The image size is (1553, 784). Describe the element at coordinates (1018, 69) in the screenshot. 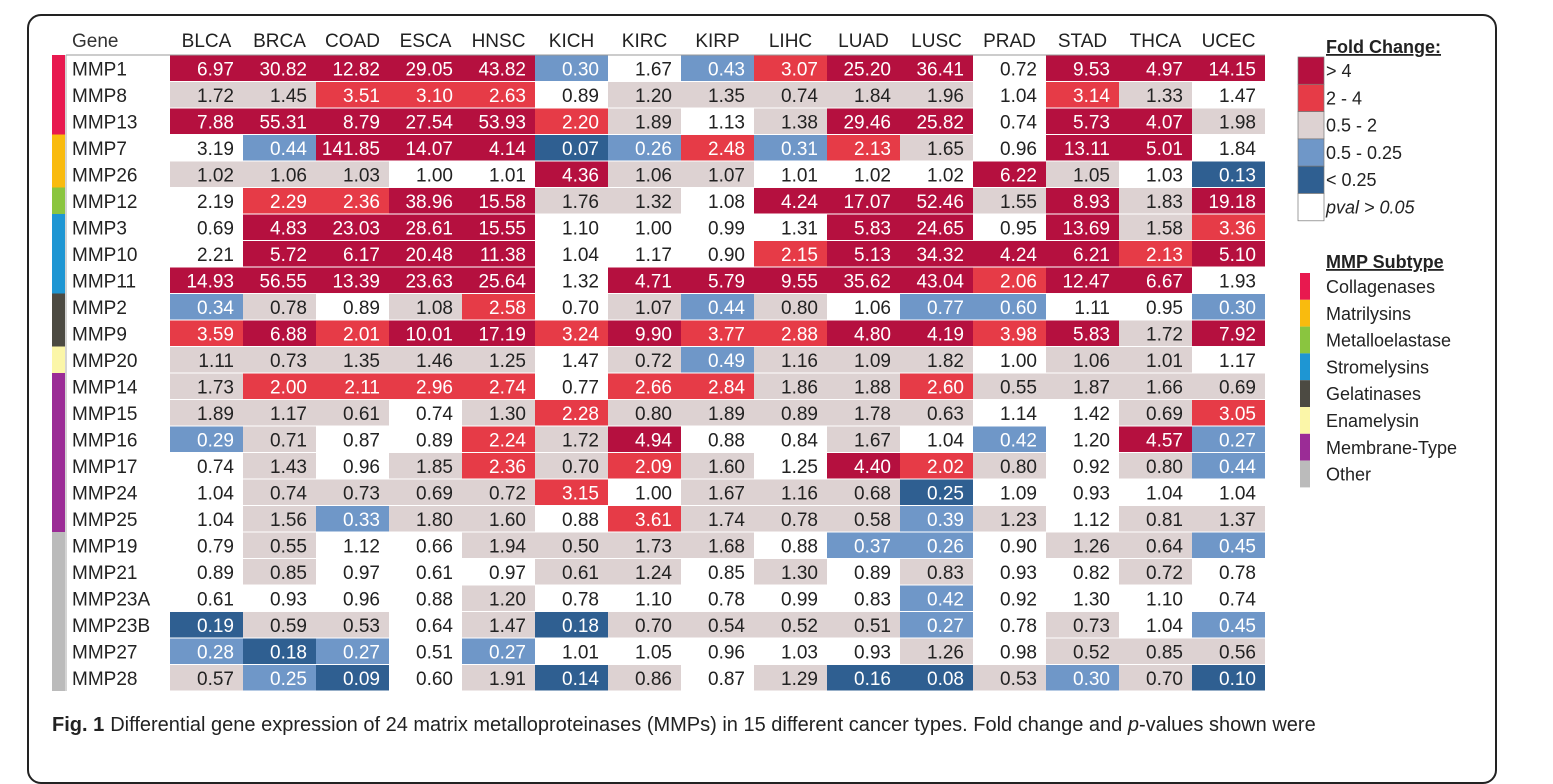

I see `cell-value-label: 0.72` at that location.